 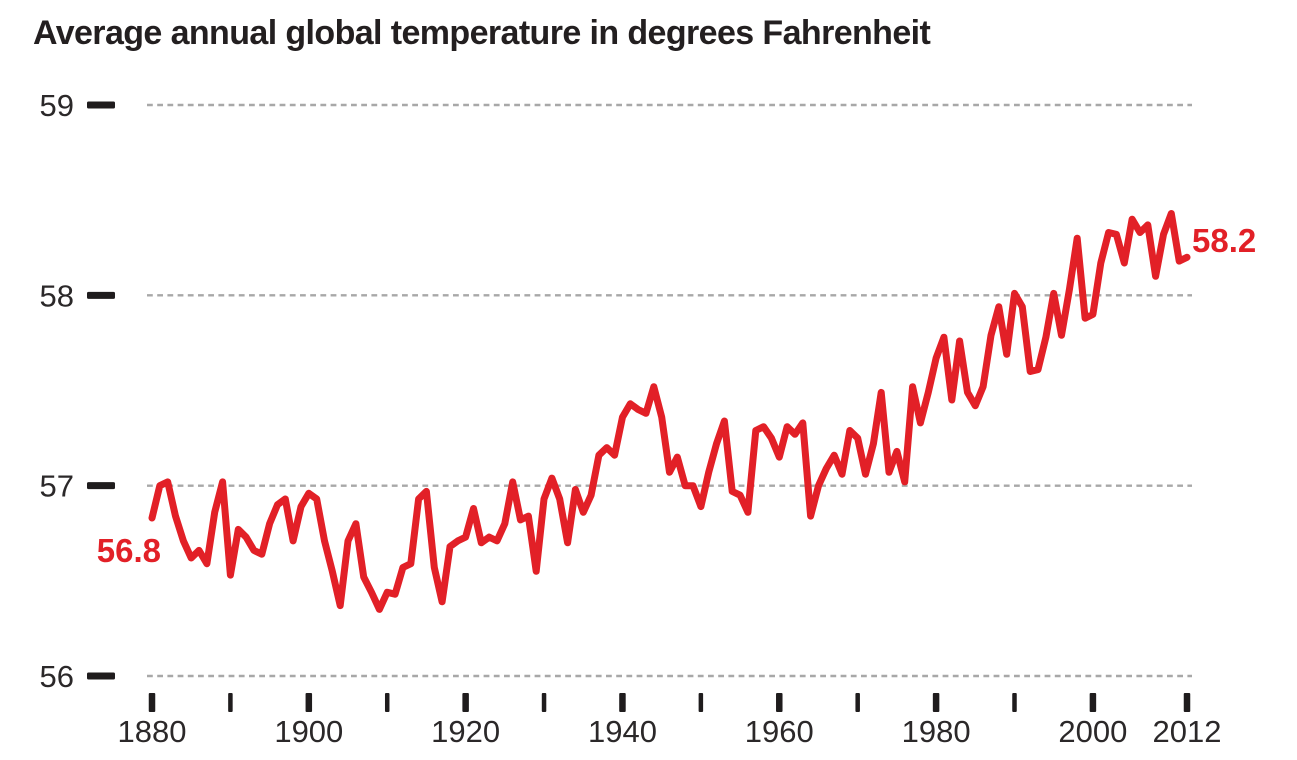 What do you see at coordinates (57, 105) in the screenshot?
I see `y-axis-label: 59` at bounding box center [57, 105].